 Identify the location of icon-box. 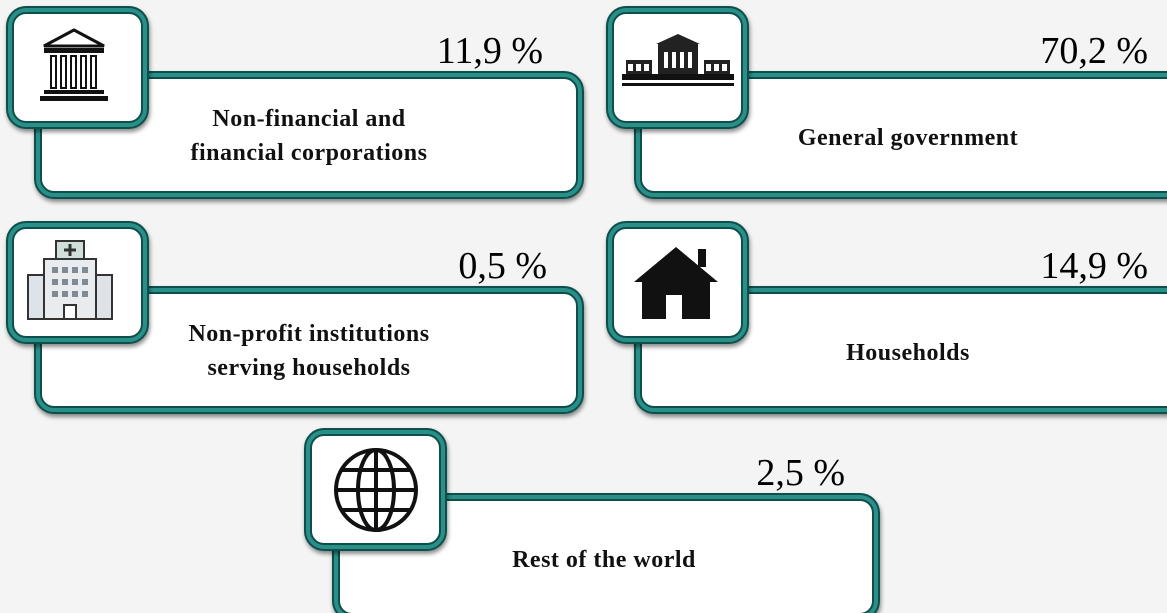
(77, 67).